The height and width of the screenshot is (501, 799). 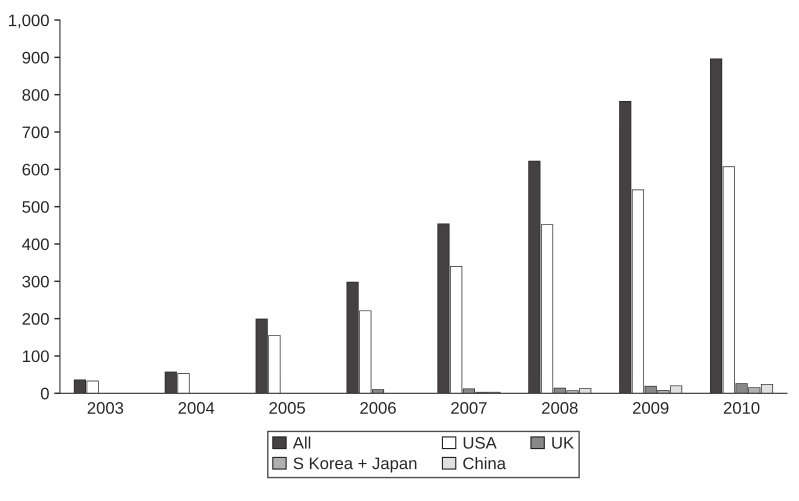 What do you see at coordinates (106, 408) in the screenshot?
I see `x-tick-label: 2003` at bounding box center [106, 408].